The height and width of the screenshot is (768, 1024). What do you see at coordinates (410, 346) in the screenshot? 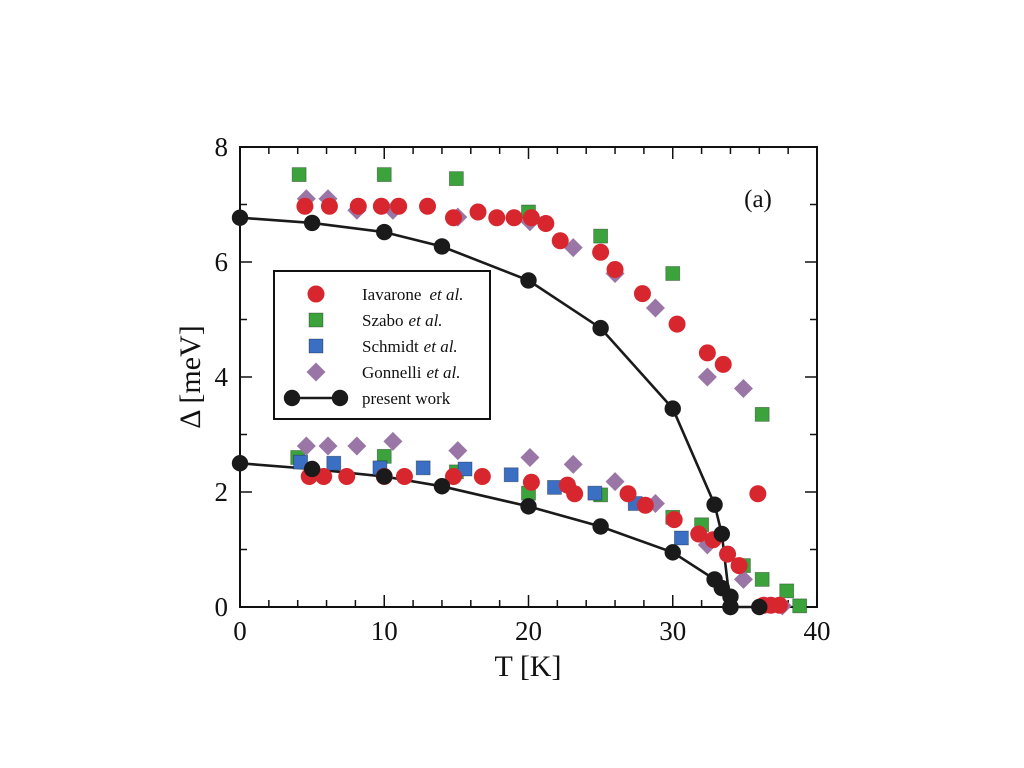
I see `legend-label-schmidt: Schmidt et al.` at bounding box center [410, 346].